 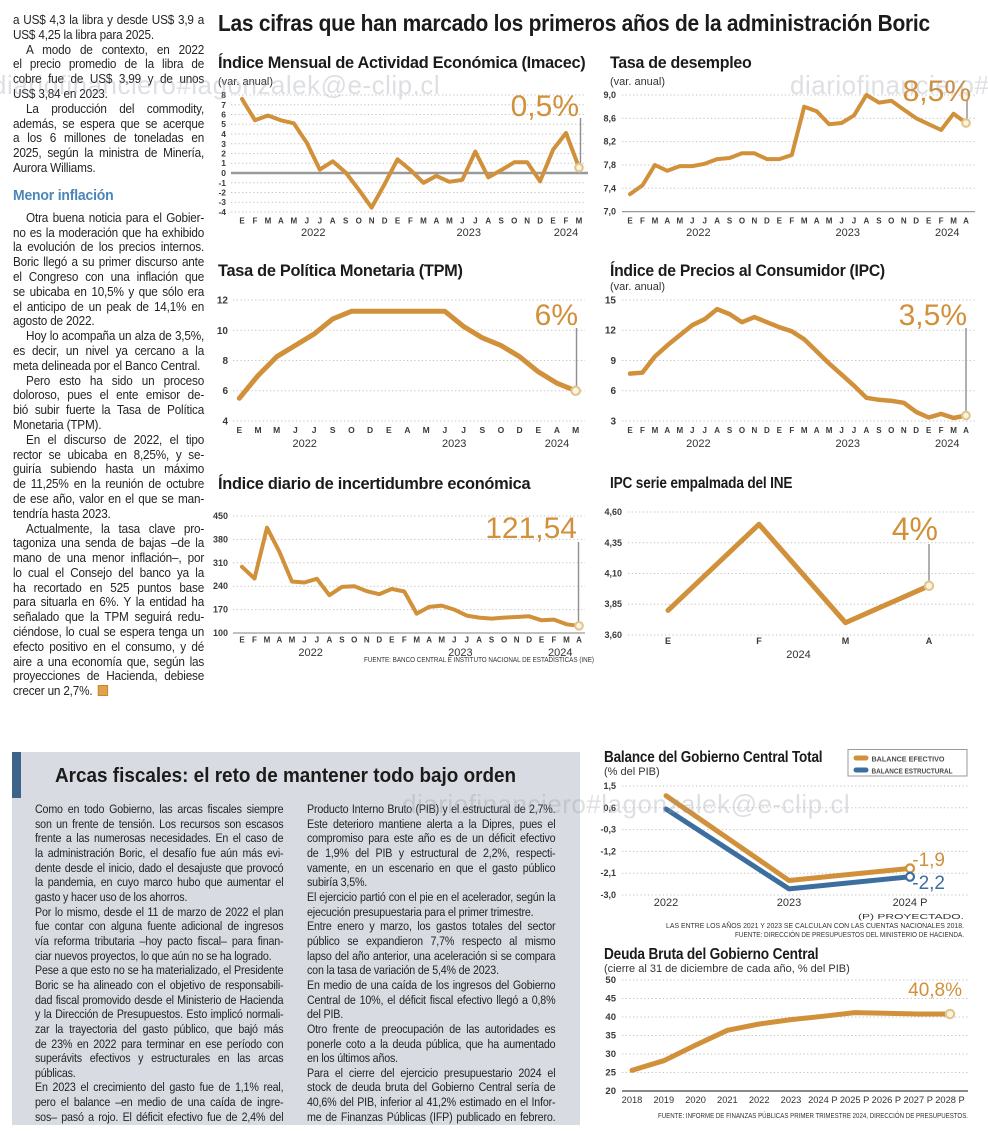 What do you see at coordinates (222, 193) in the screenshot?
I see `svg-text: -2` at bounding box center [222, 193].